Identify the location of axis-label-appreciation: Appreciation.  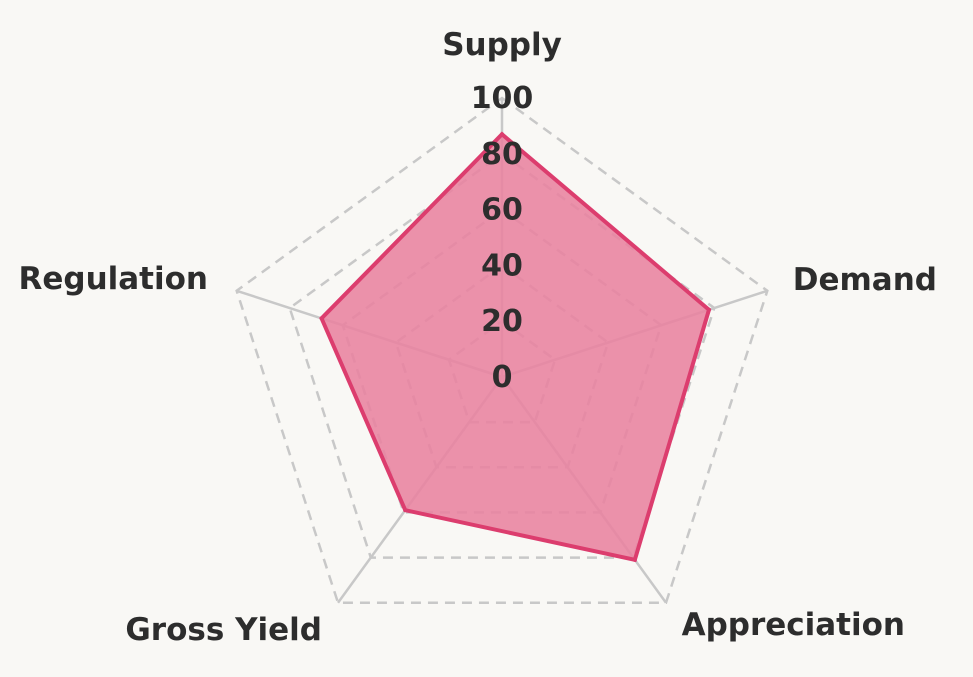
(793, 625).